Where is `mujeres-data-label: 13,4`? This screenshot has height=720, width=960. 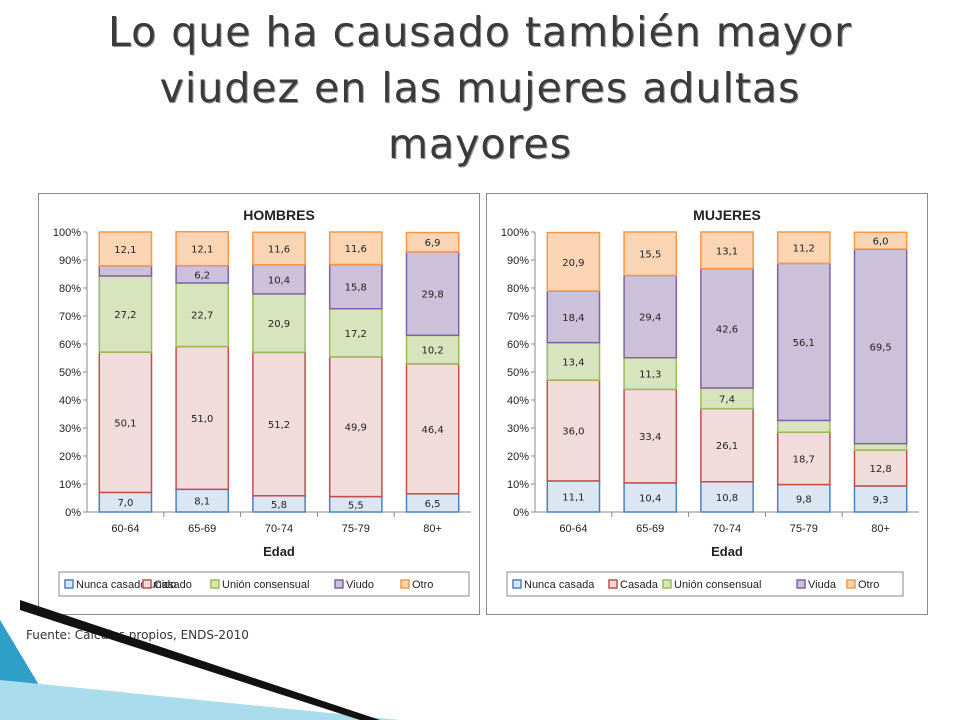
mujeres-data-label: 13,4 is located at coordinates (573, 362).